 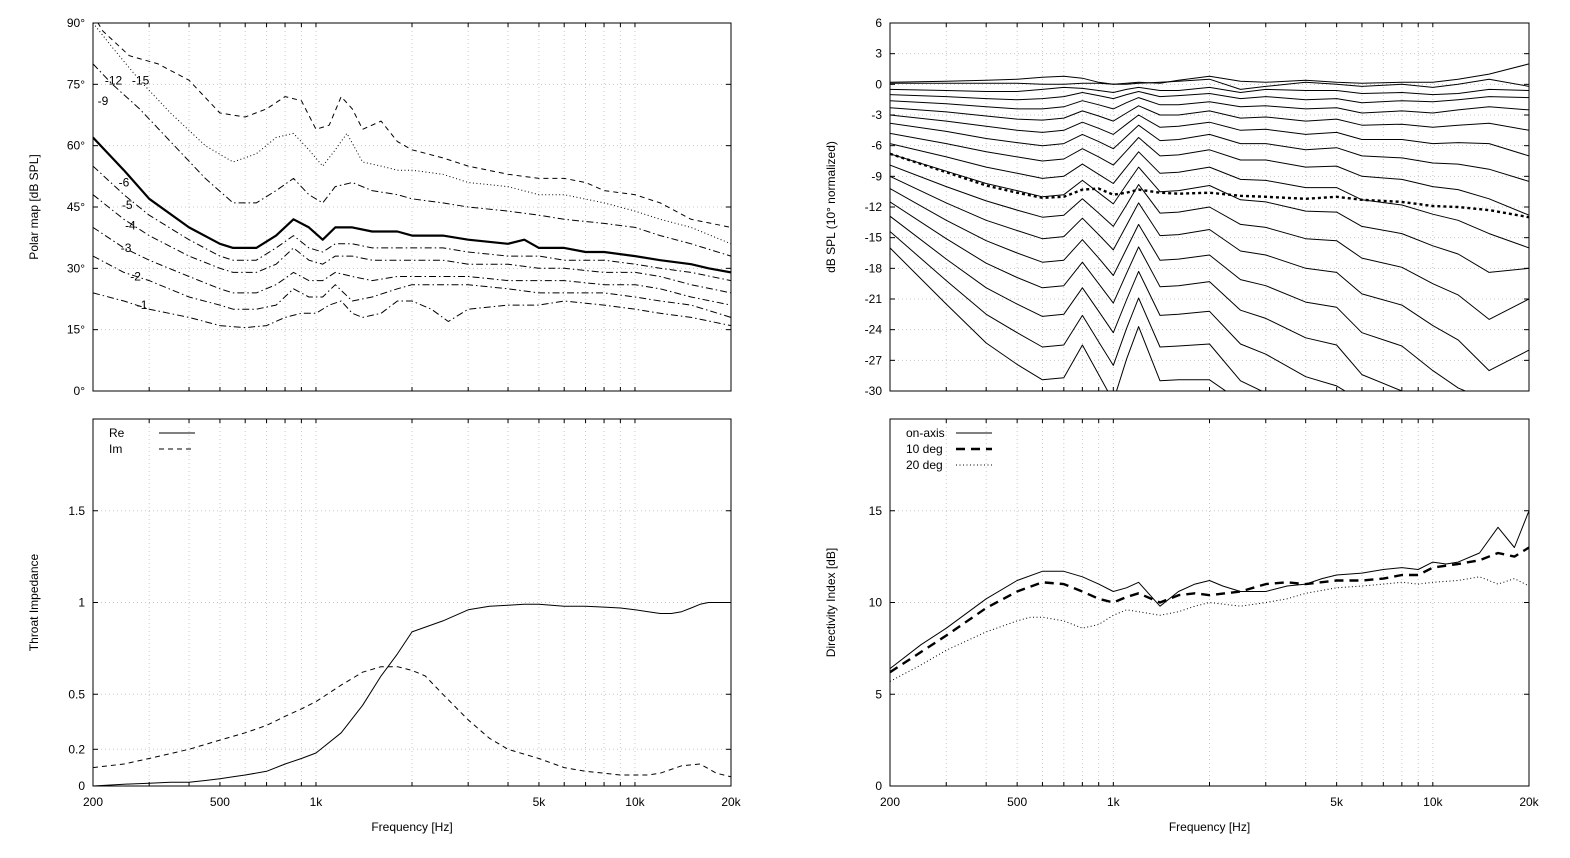 What do you see at coordinates (127, 205) in the screenshot?
I see `contour-label: -5` at bounding box center [127, 205].